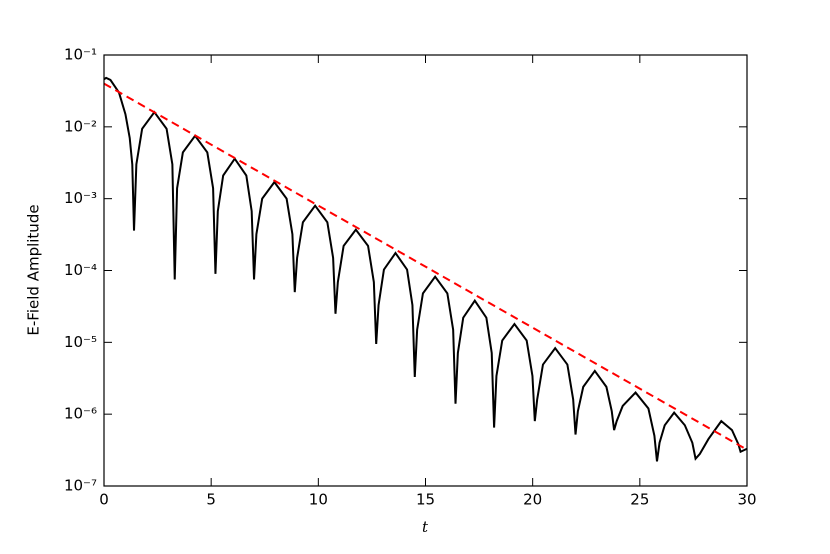 This screenshot has height=554, width=830. What do you see at coordinates (80, 270) in the screenshot?
I see `y-tick-label: 10⁻⁴` at bounding box center [80, 270].